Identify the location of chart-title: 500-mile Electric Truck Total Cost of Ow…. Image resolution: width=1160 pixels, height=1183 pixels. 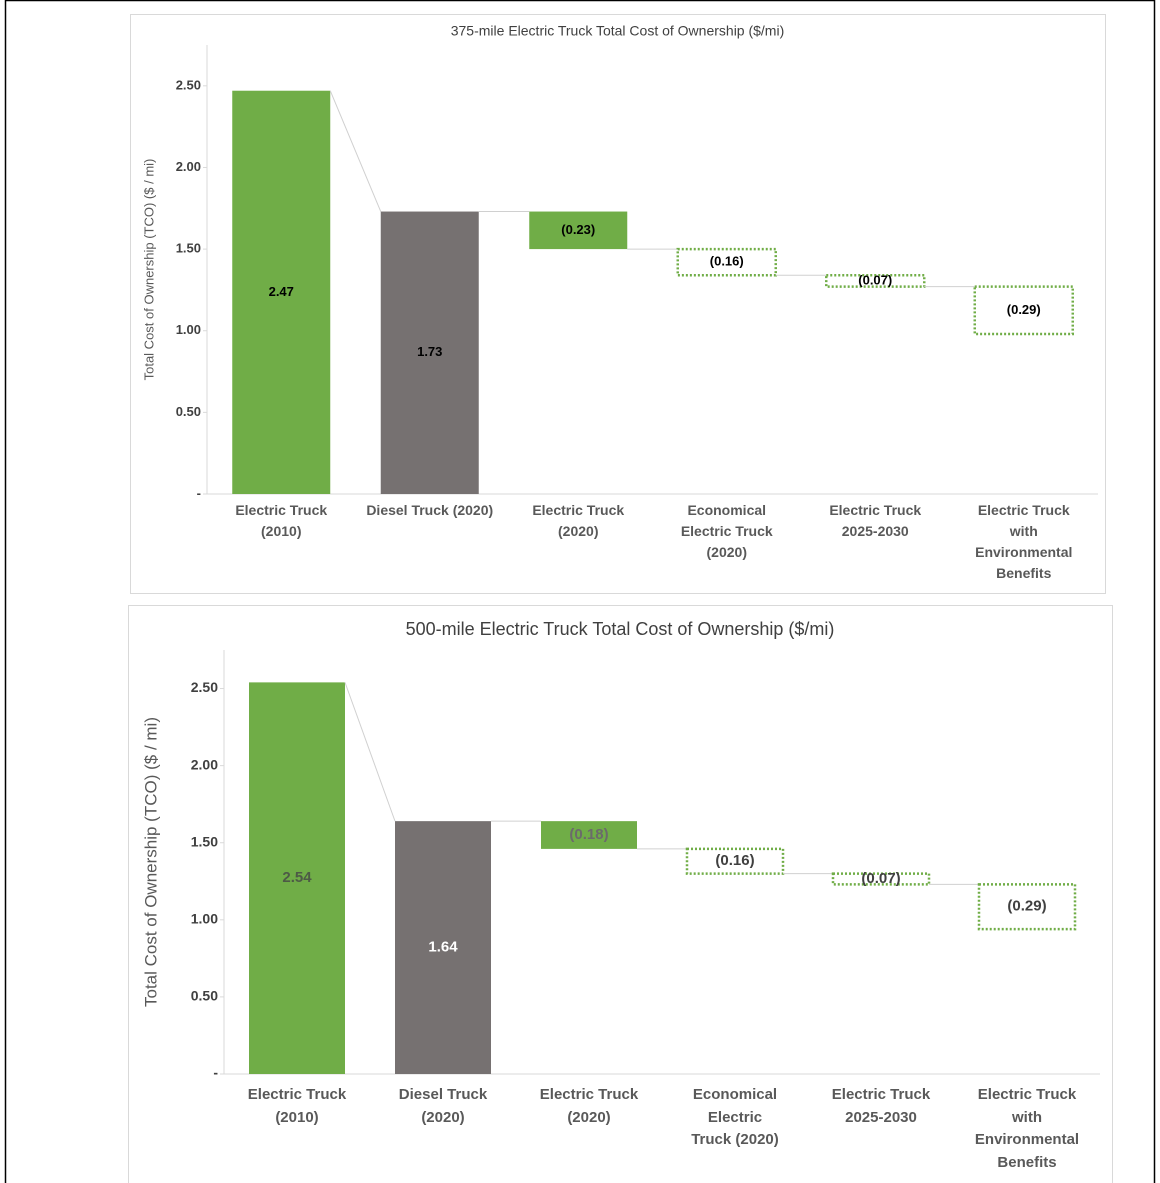
(620, 629).